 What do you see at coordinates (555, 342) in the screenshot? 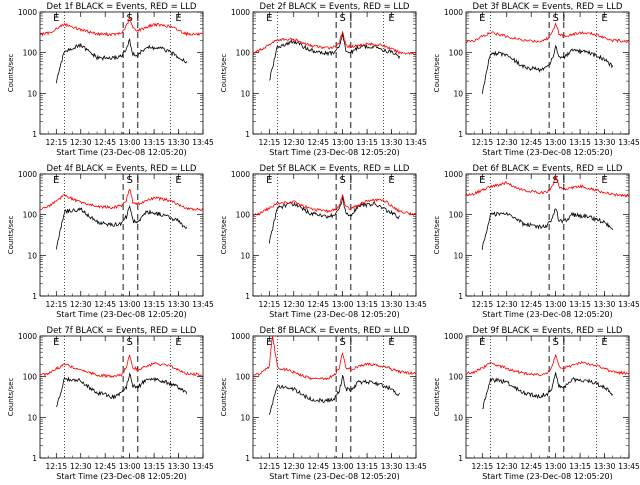
I see `marker-label: S` at bounding box center [555, 342].